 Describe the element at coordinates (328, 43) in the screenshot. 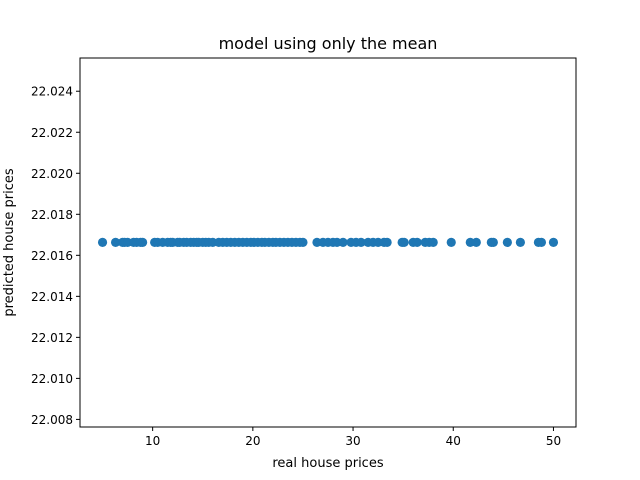

I see `chart-title: model using only the mean` at that location.